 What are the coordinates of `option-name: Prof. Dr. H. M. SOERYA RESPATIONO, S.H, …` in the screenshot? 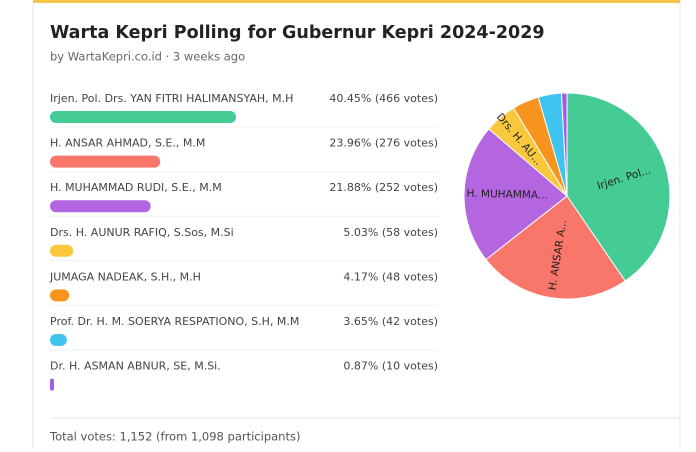 It's located at (174, 321).